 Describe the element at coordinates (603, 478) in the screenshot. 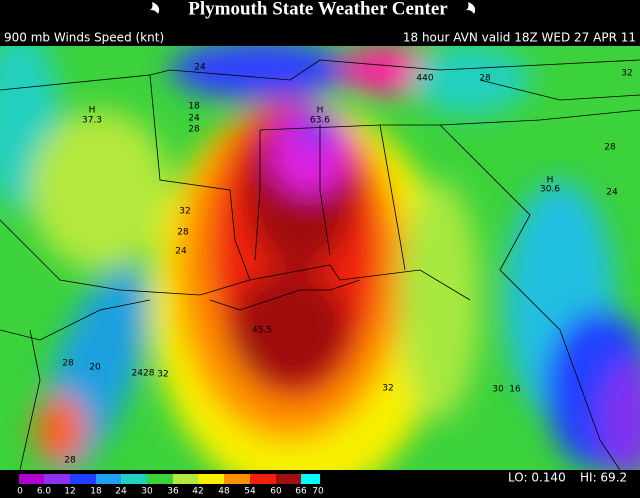

I see `stat-hi: HI: 69.2` at that location.